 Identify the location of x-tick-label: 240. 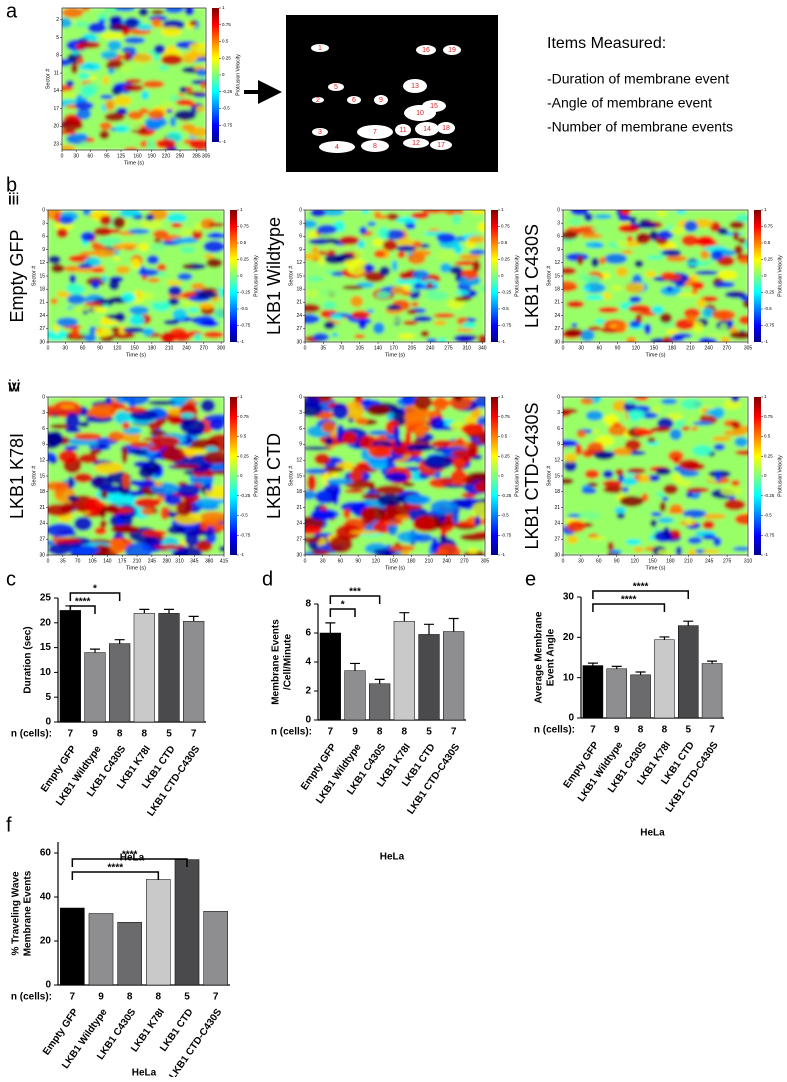
(430, 348).